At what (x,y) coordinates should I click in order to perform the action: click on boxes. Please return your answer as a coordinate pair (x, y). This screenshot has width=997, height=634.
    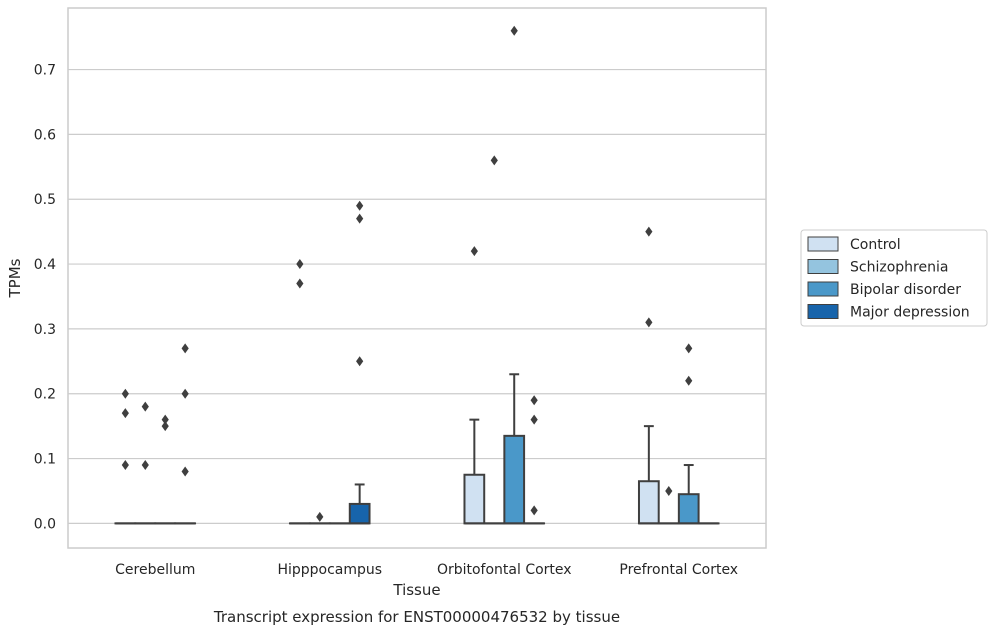
    Looking at the image, I should click on (417, 449).